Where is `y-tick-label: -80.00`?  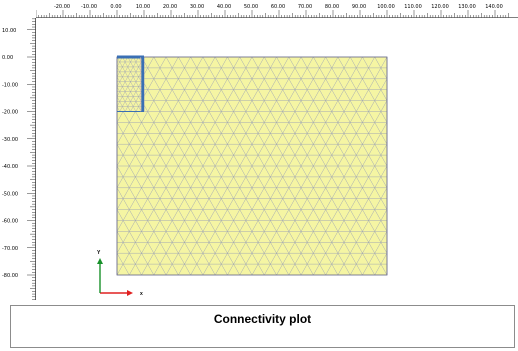 y-tick-label: -80.00 is located at coordinates (10, 276).